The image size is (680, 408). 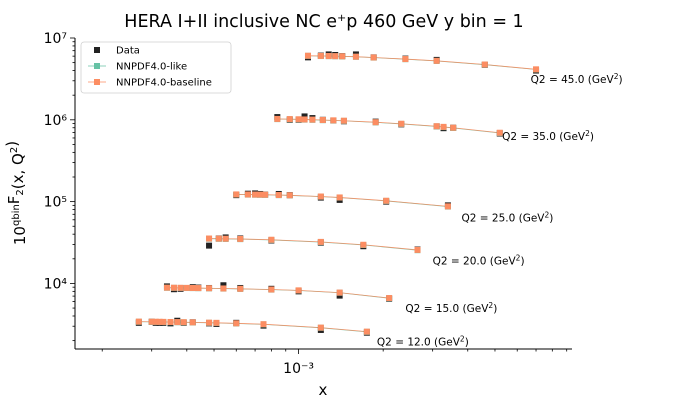 I want to click on y-tick-label: 10⁴, so click(x=56, y=284).